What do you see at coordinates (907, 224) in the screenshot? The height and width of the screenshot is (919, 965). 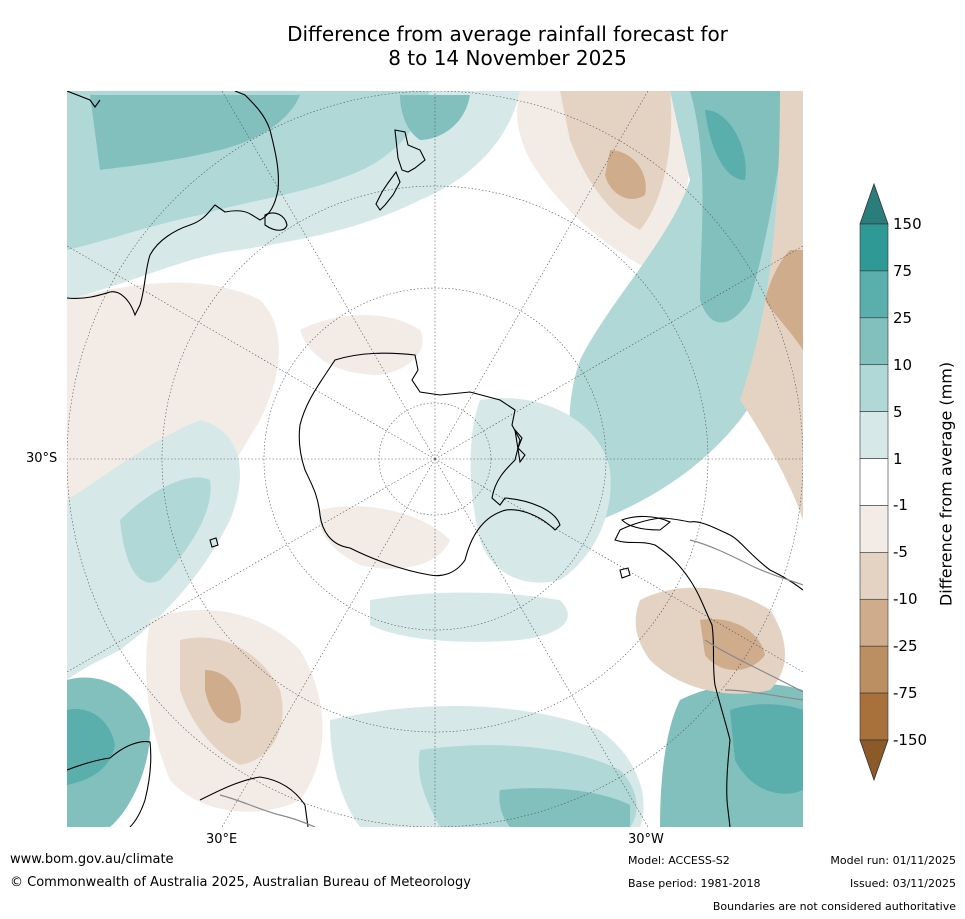 I see `colorbar-tick-label: 150` at bounding box center [907, 224].